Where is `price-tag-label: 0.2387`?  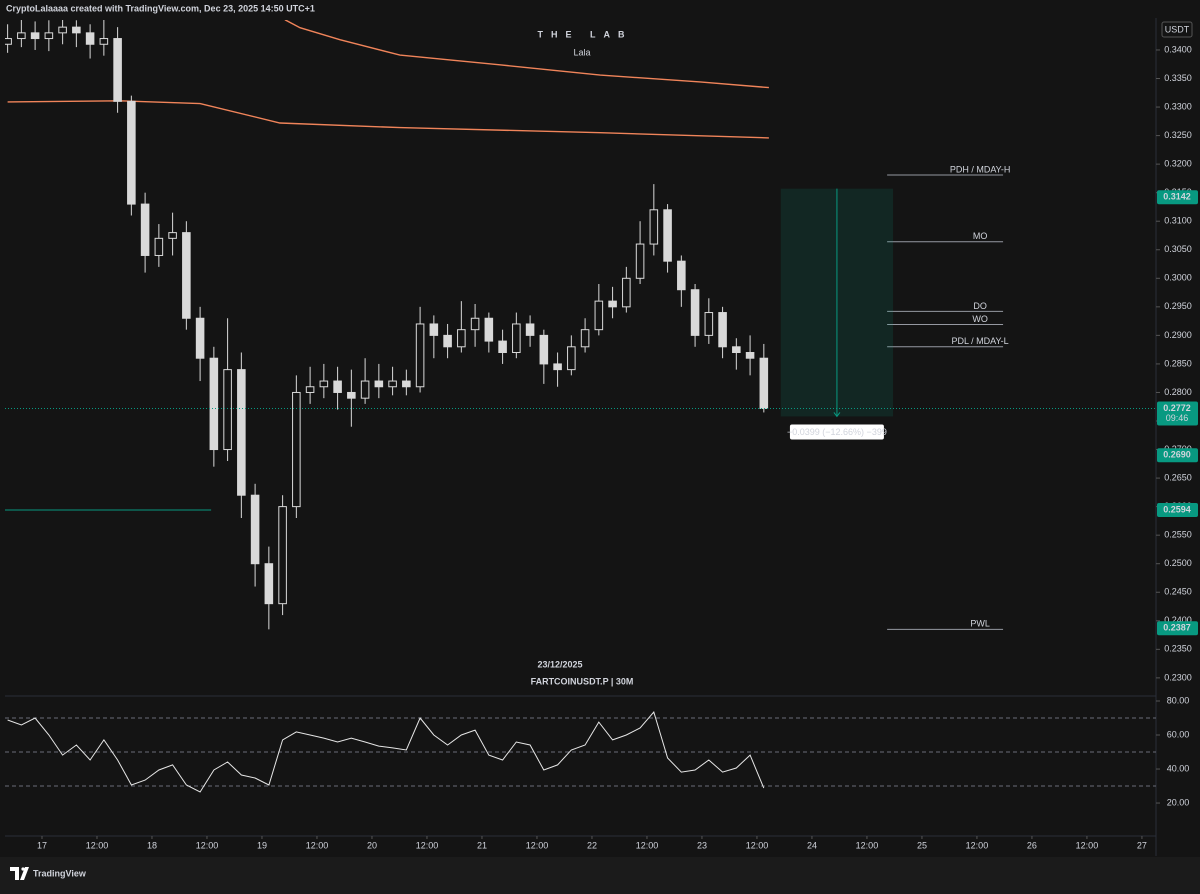 price-tag-label: 0.2387 is located at coordinates (1177, 628).